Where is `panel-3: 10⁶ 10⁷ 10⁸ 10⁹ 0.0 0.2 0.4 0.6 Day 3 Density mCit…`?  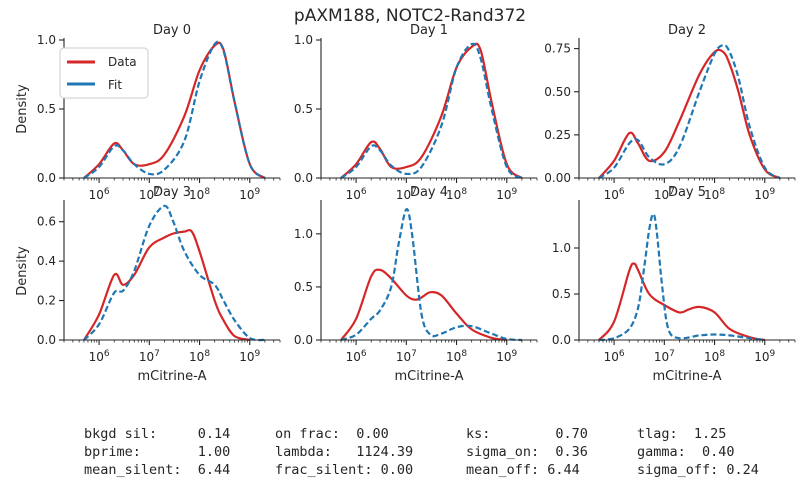 panel-3: 10⁶ 10⁷ 10⁸ 10⁹ 0.0 0.2 0.4 0.6 Day 3 Density mCit… is located at coordinates (148, 284).